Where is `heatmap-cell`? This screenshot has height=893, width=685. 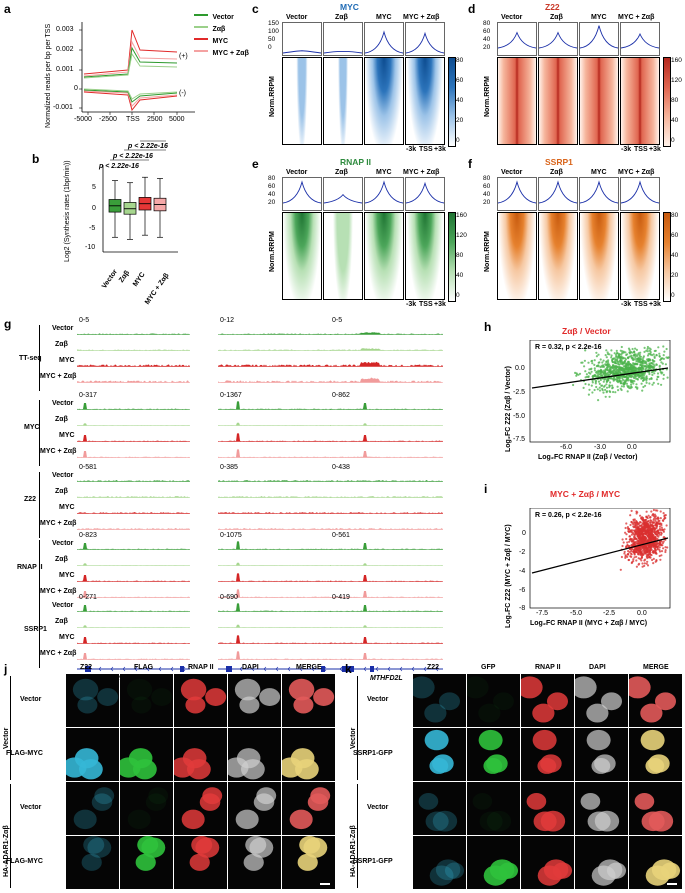
heatmap-cell is located at coordinates (640, 256).